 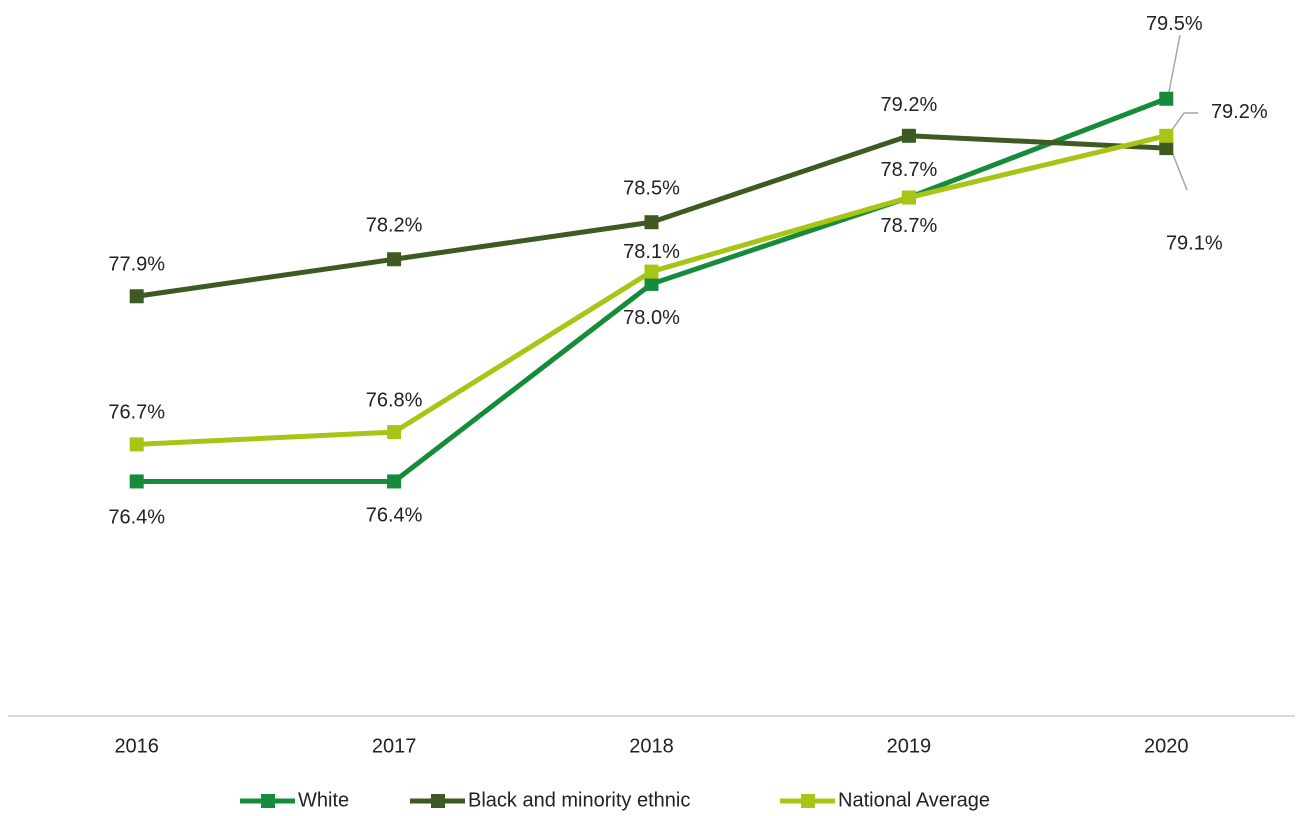 I want to click on legend-label: National Average, so click(x=914, y=800).